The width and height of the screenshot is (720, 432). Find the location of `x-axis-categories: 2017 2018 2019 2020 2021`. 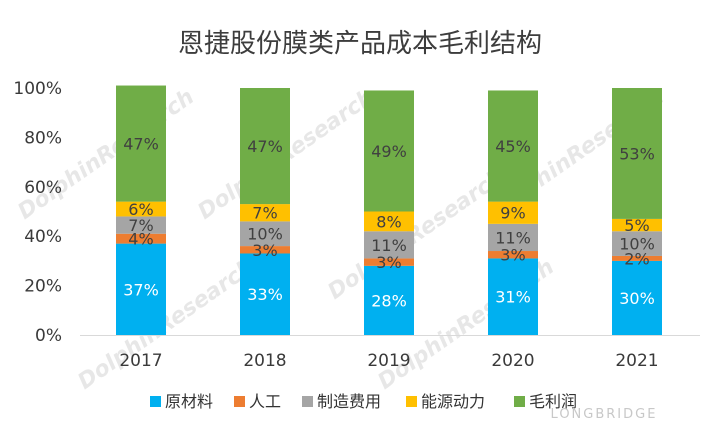

x-axis-categories: 2017 2018 2019 2020 2021 is located at coordinates (388, 361).